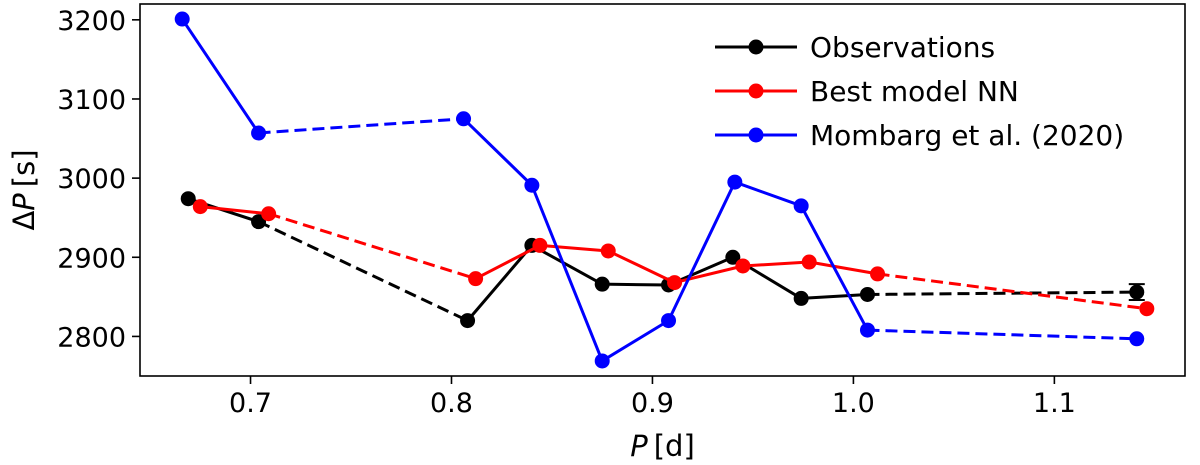 The image size is (1200, 465). Describe the element at coordinates (674, 446) in the screenshot. I see `x-axis-label-unit: [d]` at that location.